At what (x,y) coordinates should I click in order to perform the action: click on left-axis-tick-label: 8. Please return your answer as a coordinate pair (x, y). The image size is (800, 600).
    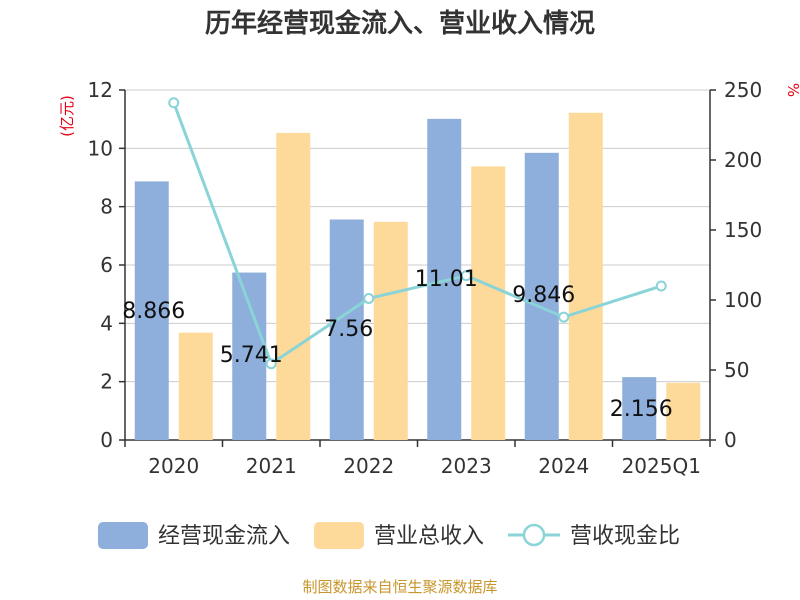
    Looking at the image, I should click on (106, 207).